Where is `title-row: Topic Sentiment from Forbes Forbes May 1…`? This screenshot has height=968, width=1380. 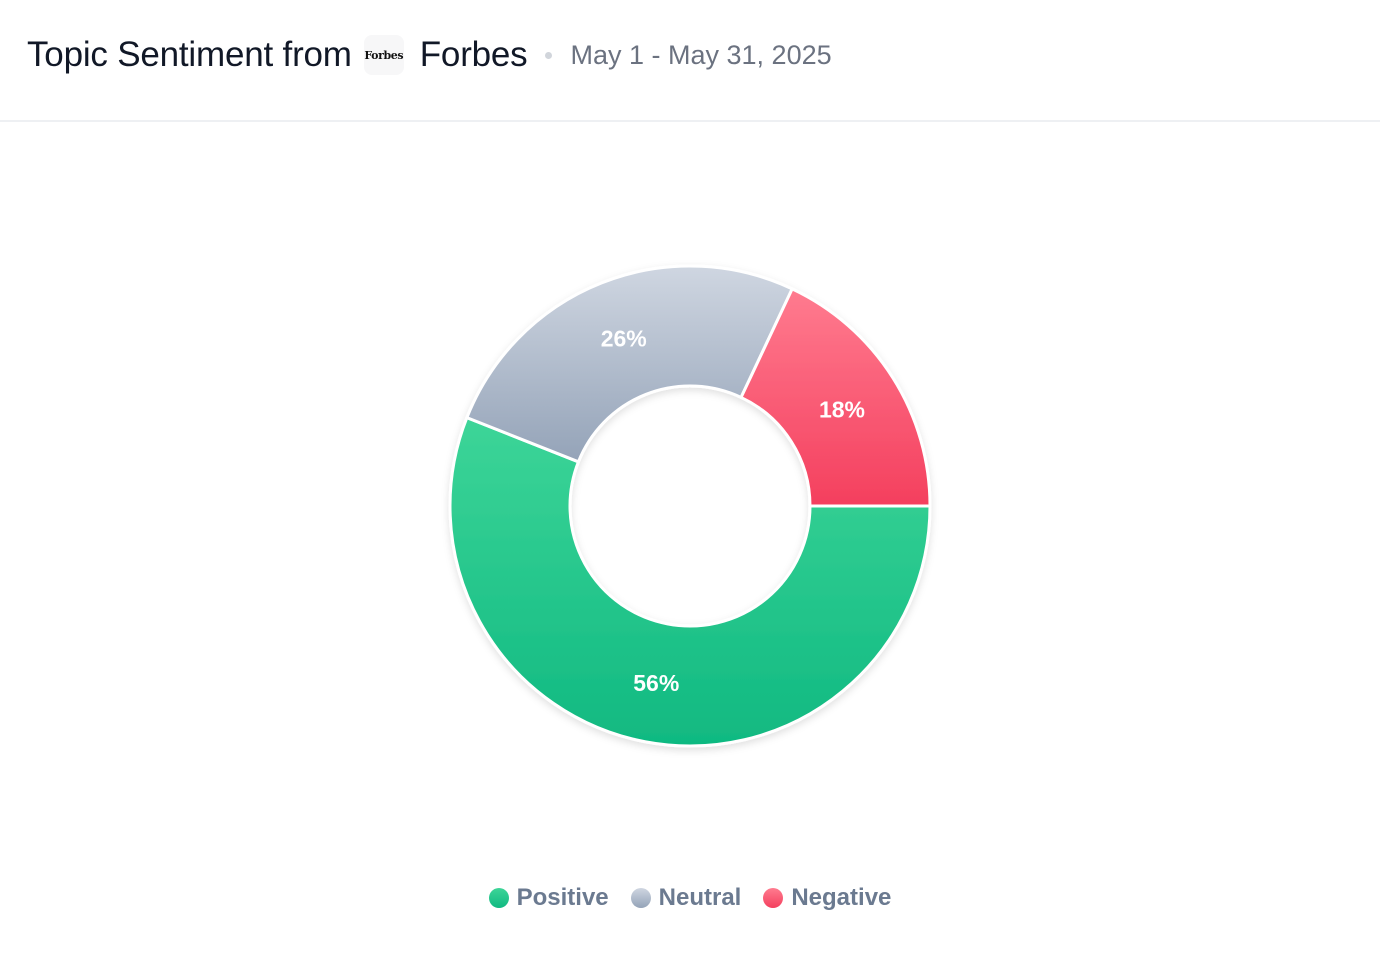
title-row: Topic Sentiment from Forbes Forbes May 1… is located at coordinates (429, 55).